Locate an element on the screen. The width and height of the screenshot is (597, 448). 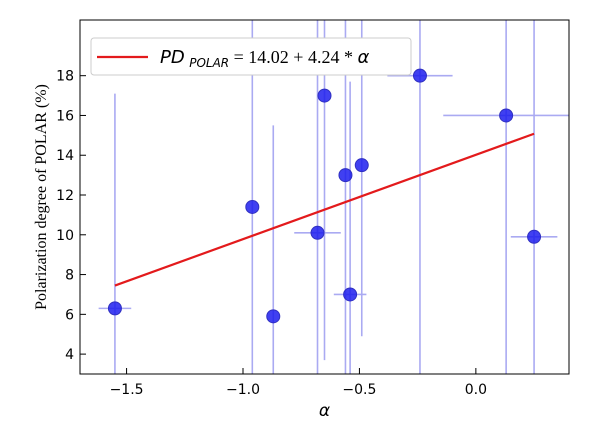
y-tick-label-5: 14 is located at coordinates (65, 156).